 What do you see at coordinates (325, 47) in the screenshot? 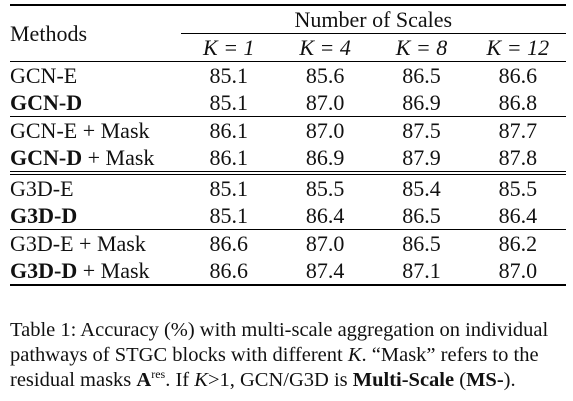
I see `k-header-4: K = 4` at bounding box center [325, 47].